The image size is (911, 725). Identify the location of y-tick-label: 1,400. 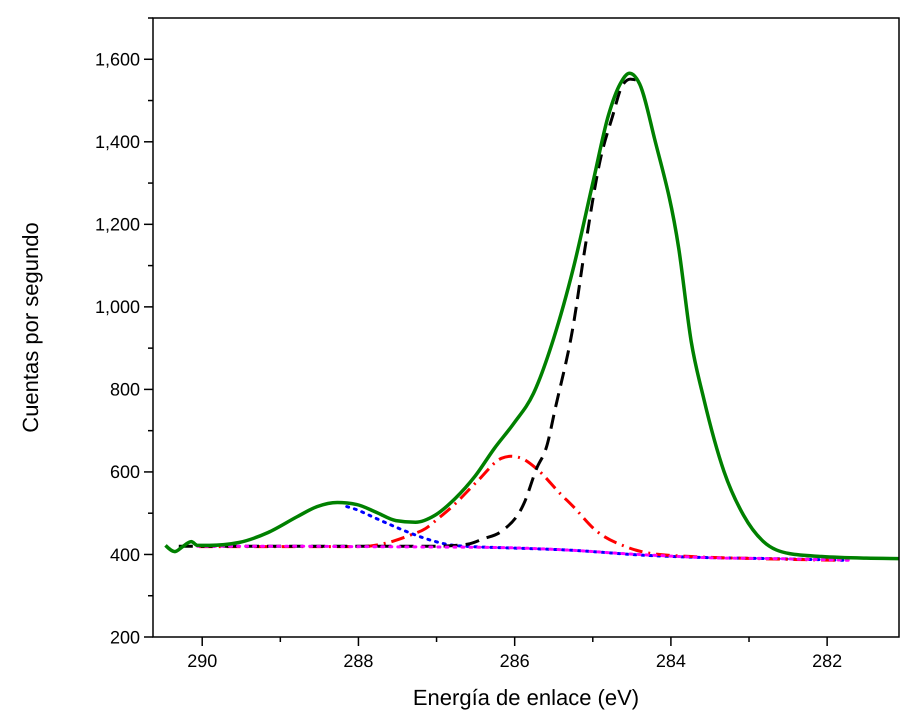
(117, 142).